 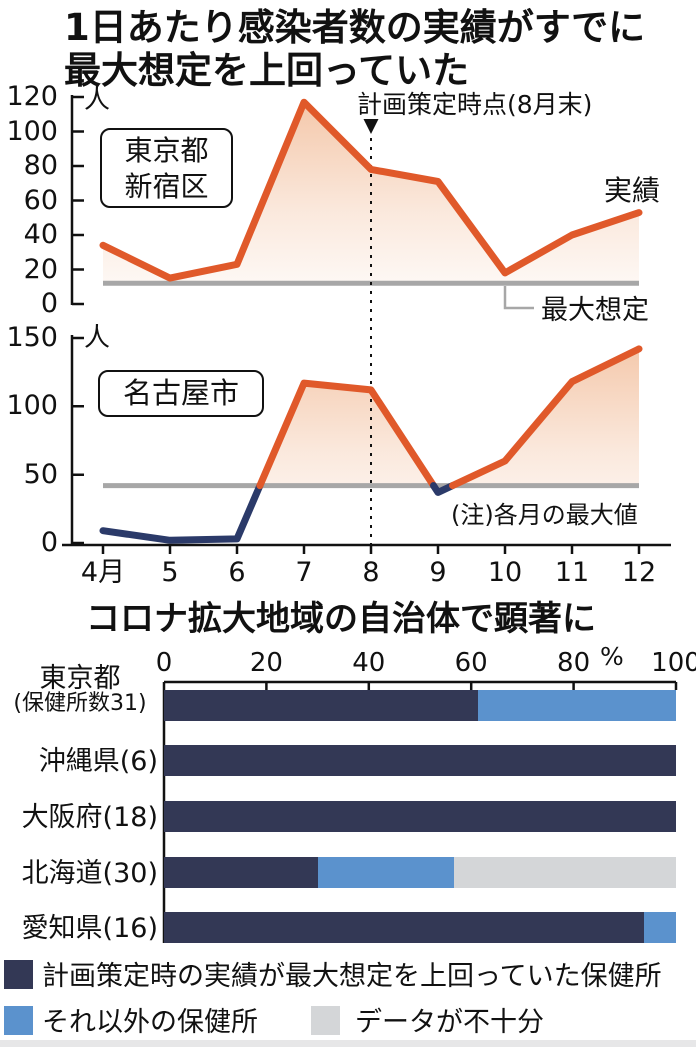 What do you see at coordinates (572, 572) in the screenshot?
I see `x-tick-label: 11` at bounding box center [572, 572].